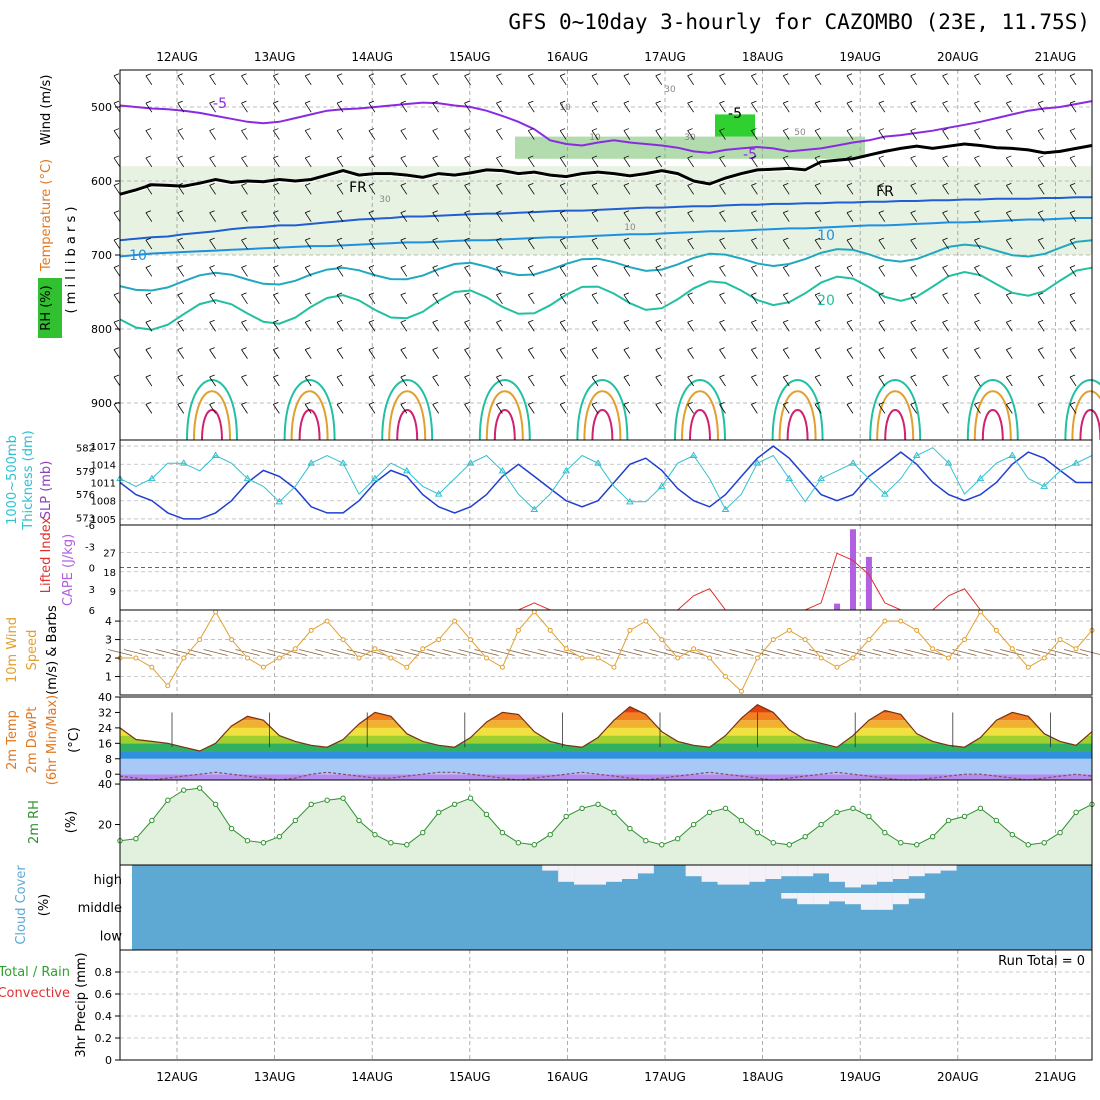 The width and height of the screenshot is (1100, 1100). Describe the element at coordinates (108, 1060) in the screenshot. I see `y-tick-precip: 0` at that location.